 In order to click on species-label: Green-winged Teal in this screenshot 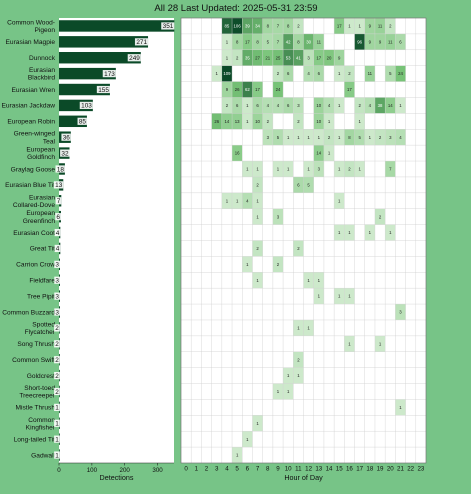, I will do `click(35, 138)`.